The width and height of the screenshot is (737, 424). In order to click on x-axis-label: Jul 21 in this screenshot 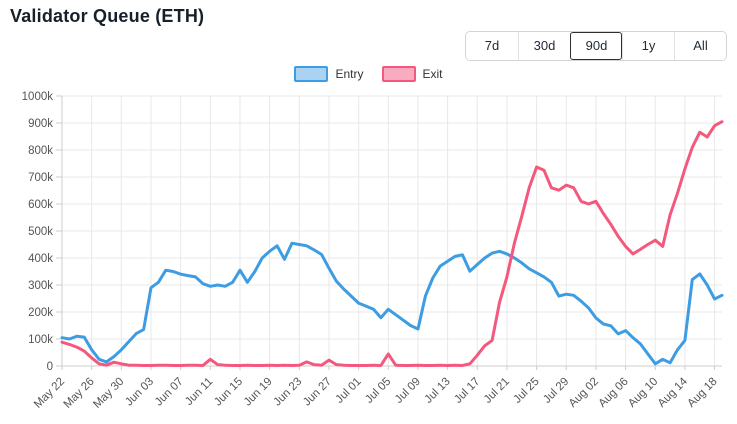, I will do `click(497, 391)`.